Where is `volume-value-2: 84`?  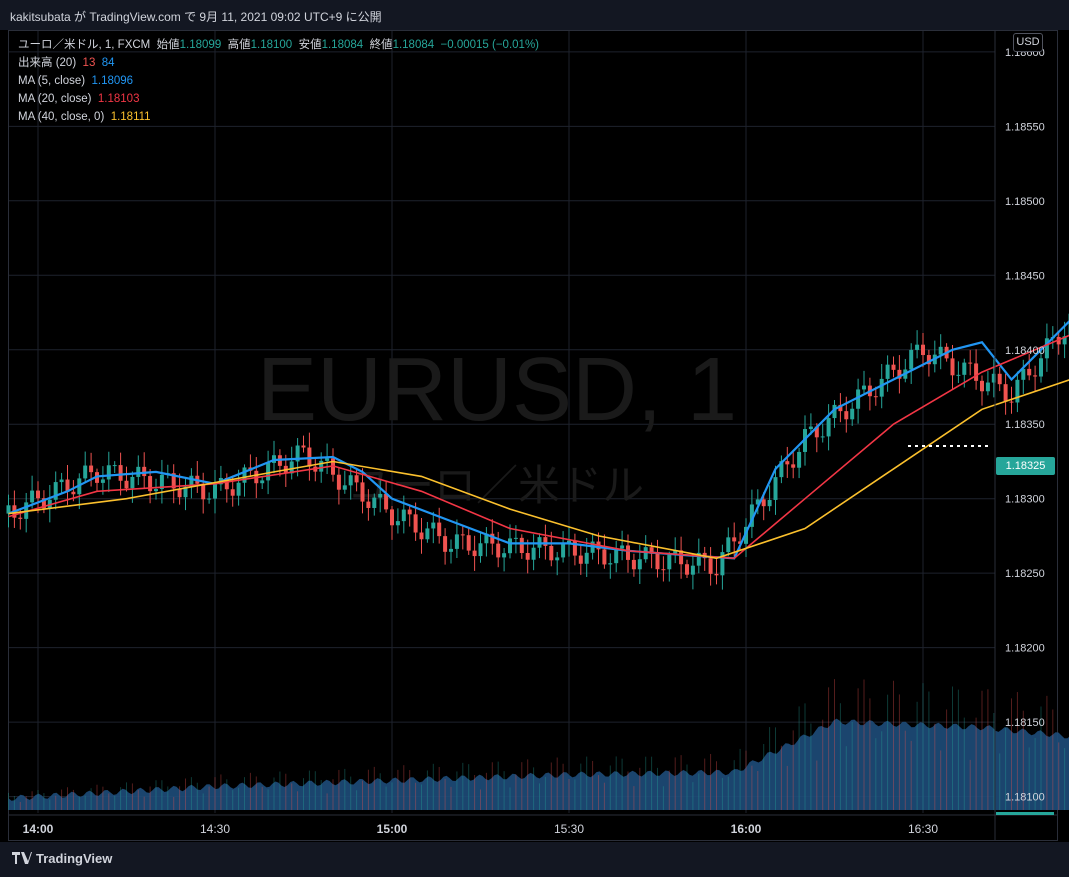 volume-value-2: 84 is located at coordinates (108, 63).